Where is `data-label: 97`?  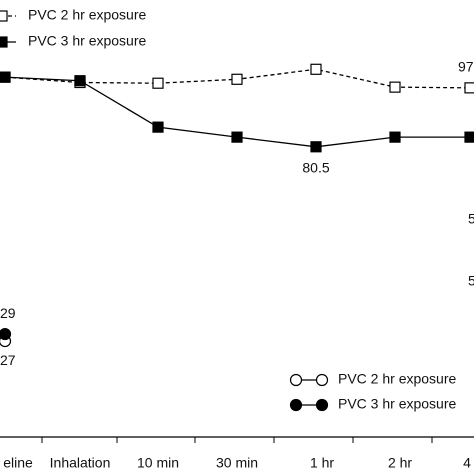 data-label: 97 is located at coordinates (466, 67).